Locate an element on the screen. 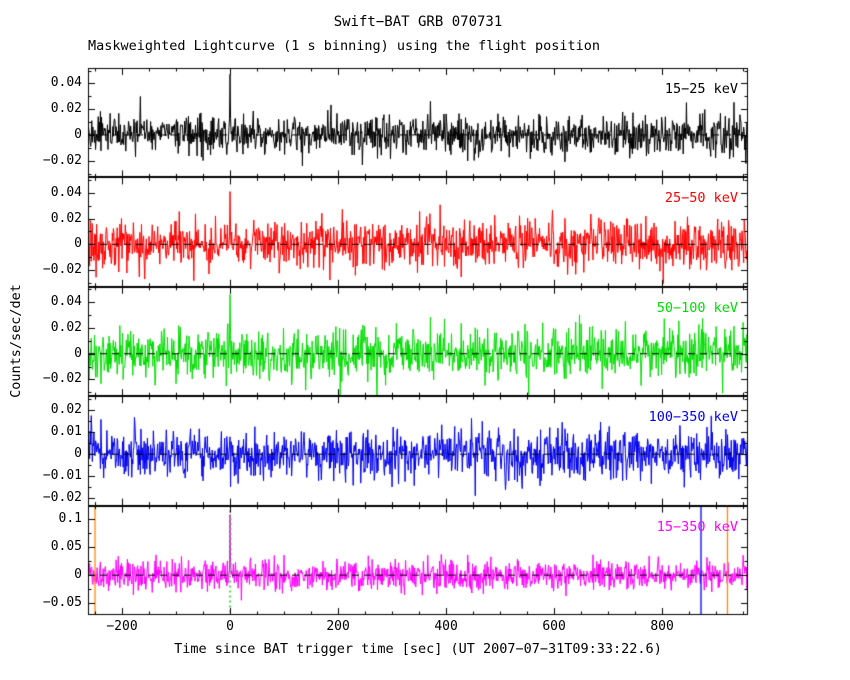 The image size is (850, 680). y-tick-label: −0.05 is located at coordinates (62, 603).